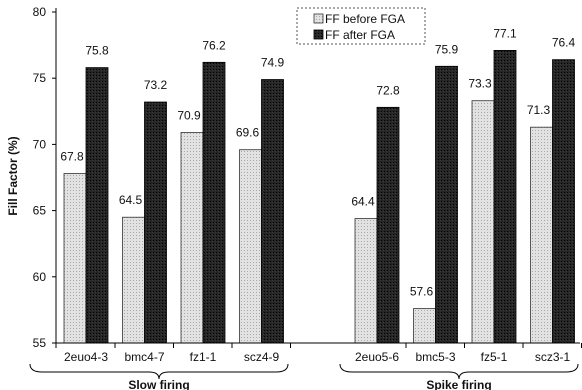  What do you see at coordinates (214, 45) in the screenshot?
I see `value-label-after-fz1-1: 76.2` at bounding box center [214, 45].